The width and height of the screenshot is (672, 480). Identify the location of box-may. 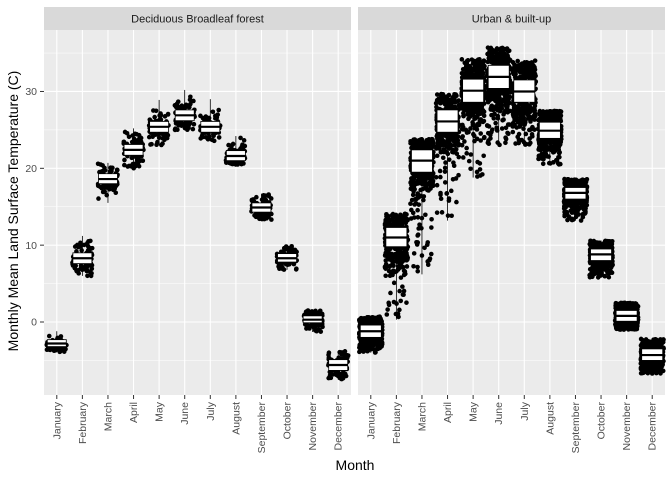
(159, 122).